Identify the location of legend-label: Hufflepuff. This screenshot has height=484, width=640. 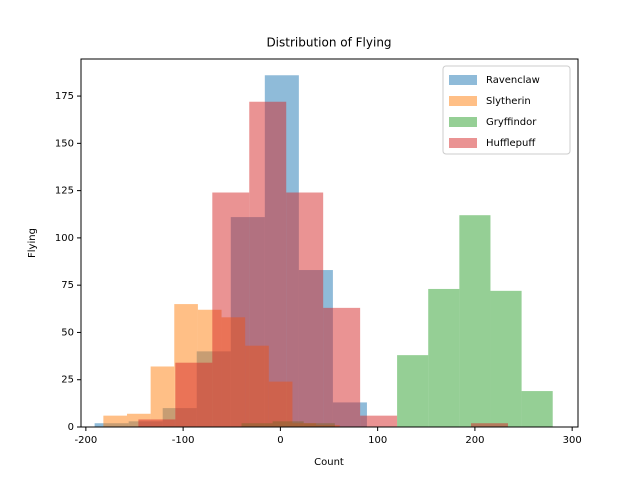
(511, 143).